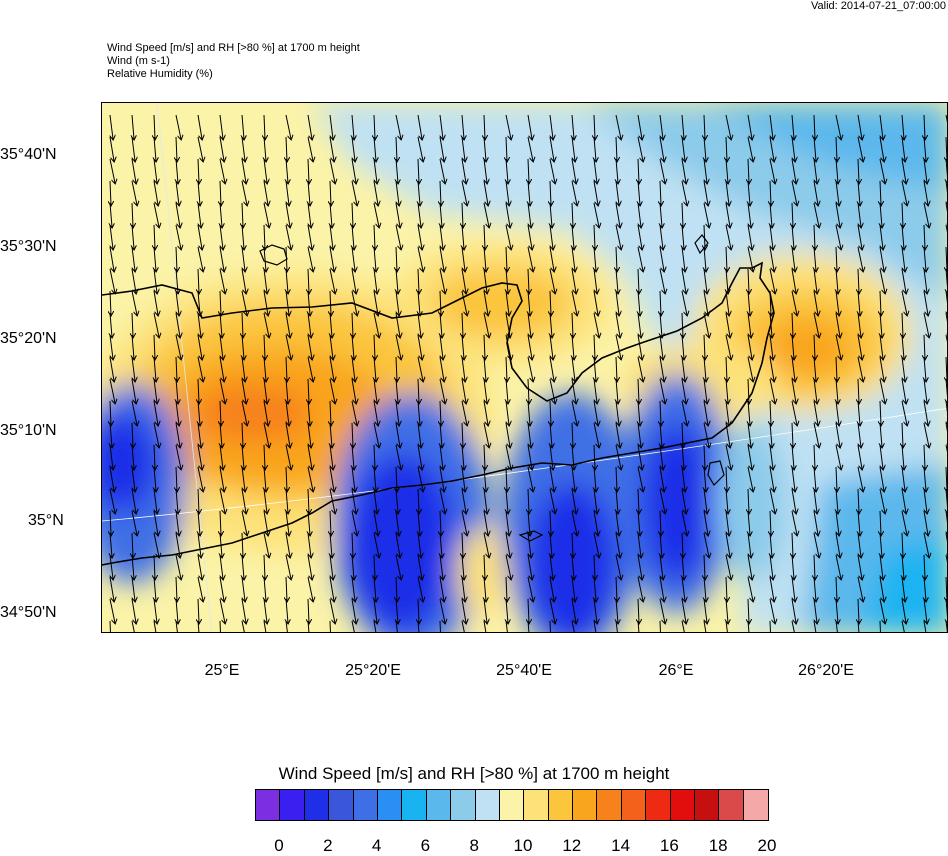  Describe the element at coordinates (279, 845) in the screenshot. I see `colorbar-label: 0` at that location.